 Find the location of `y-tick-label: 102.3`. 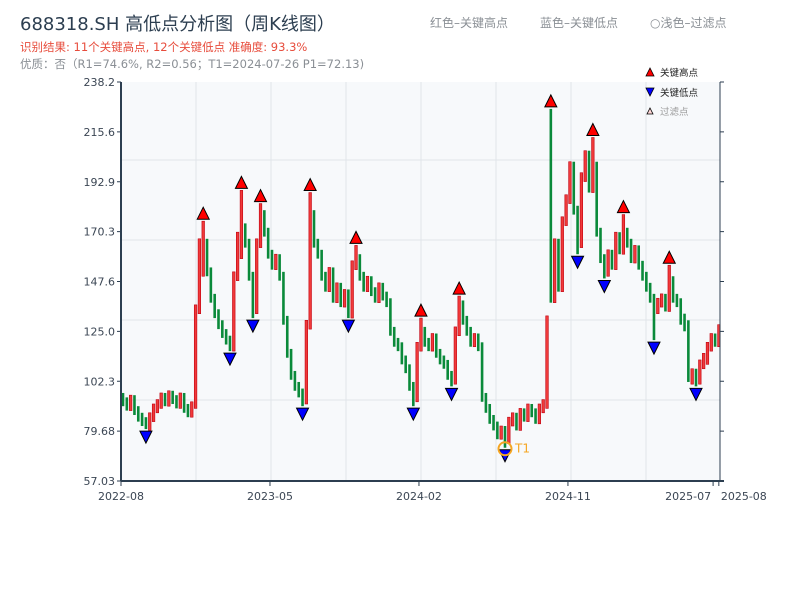

y-tick-label: 102.3 is located at coordinates (100, 381).